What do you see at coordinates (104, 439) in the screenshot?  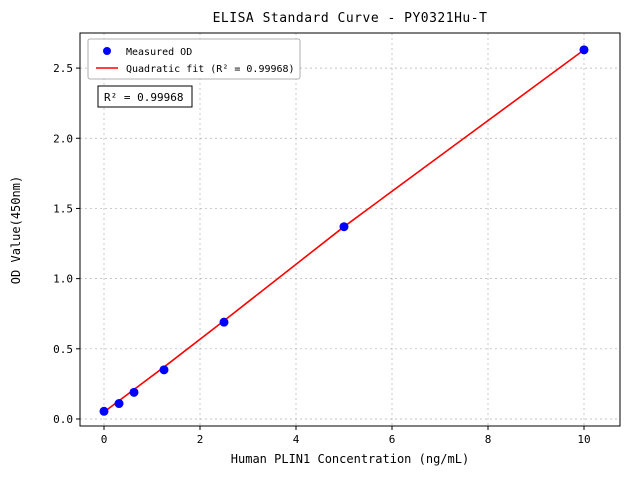 I see `x-tick-label: 0` at bounding box center [104, 439].